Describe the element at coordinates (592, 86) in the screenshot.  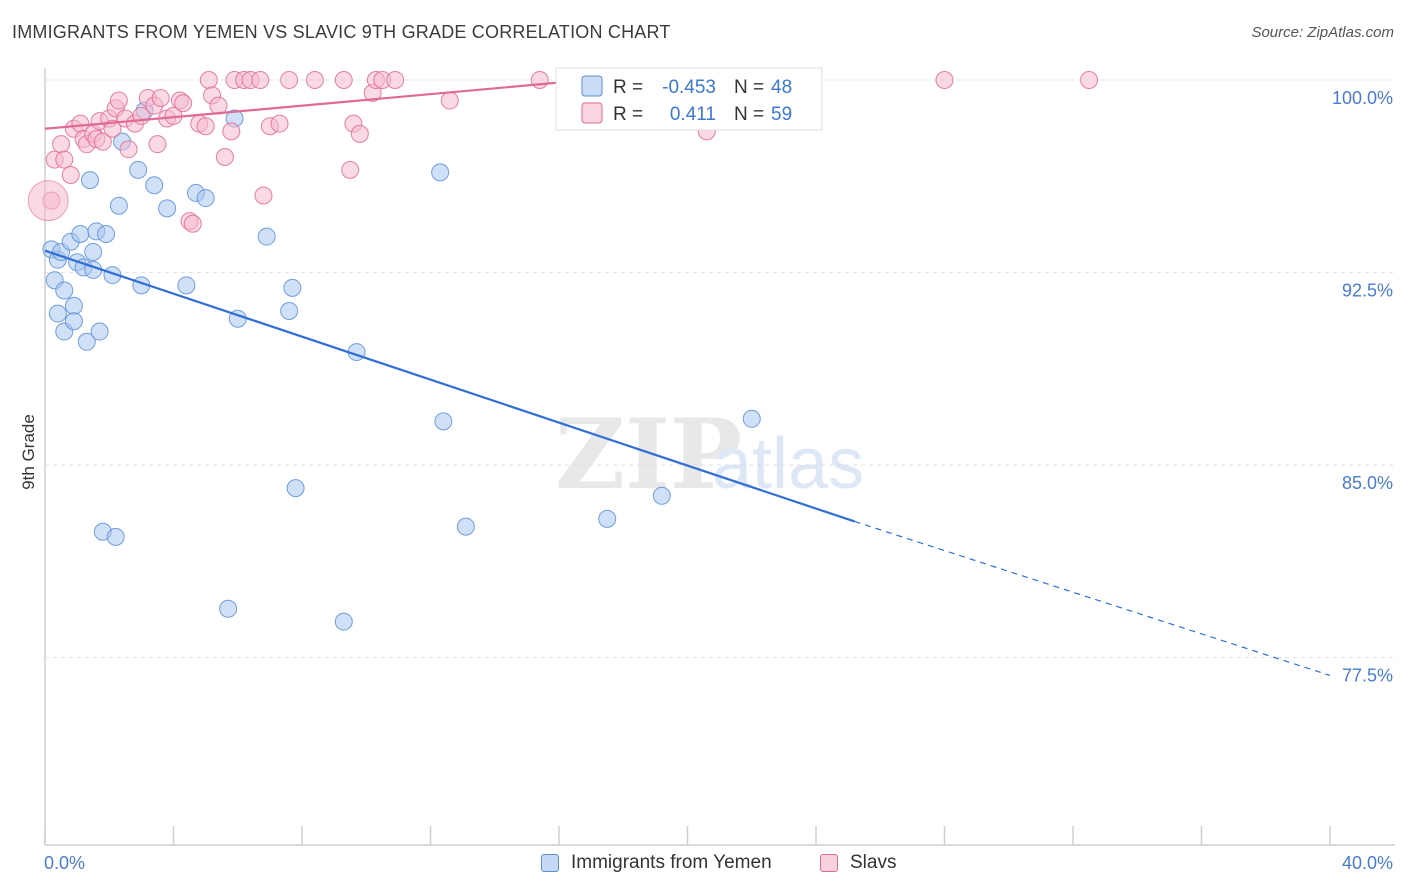
I see `legend-swatch-yemen` at that location.